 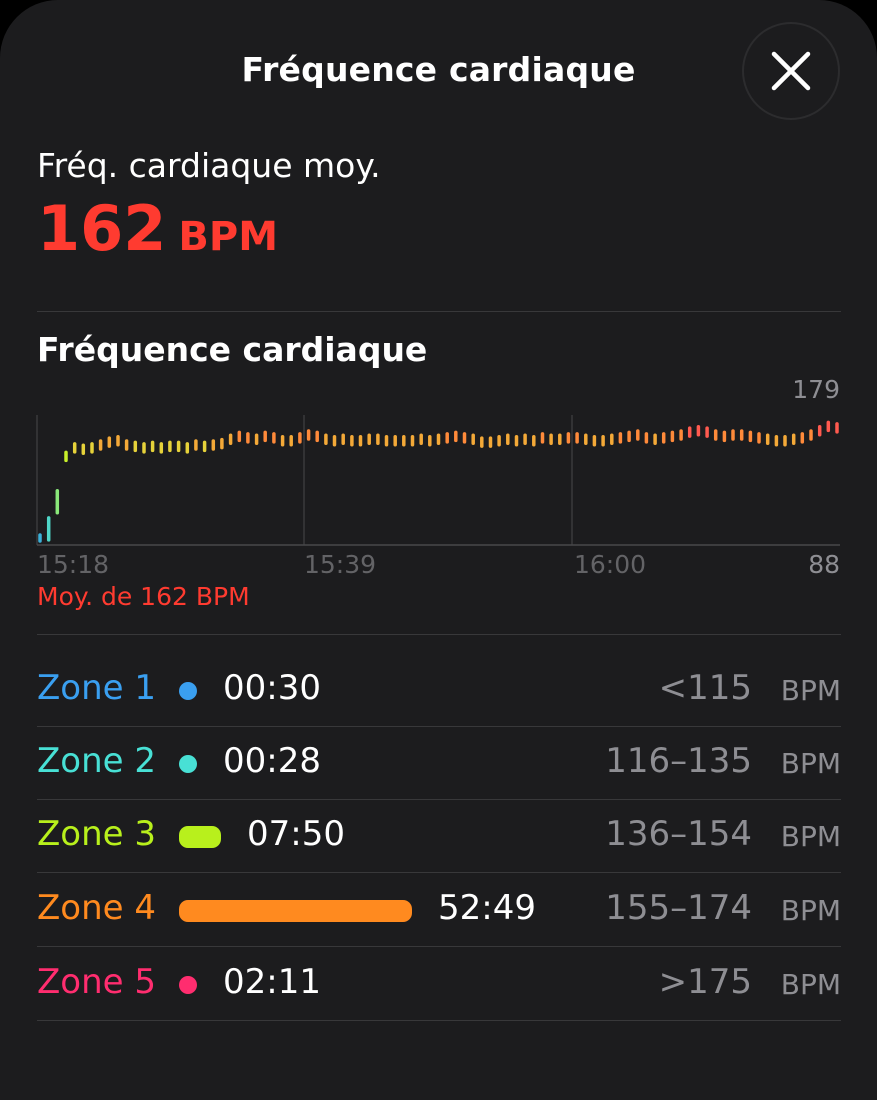 I want to click on heart-rate-series, so click(x=438, y=481).